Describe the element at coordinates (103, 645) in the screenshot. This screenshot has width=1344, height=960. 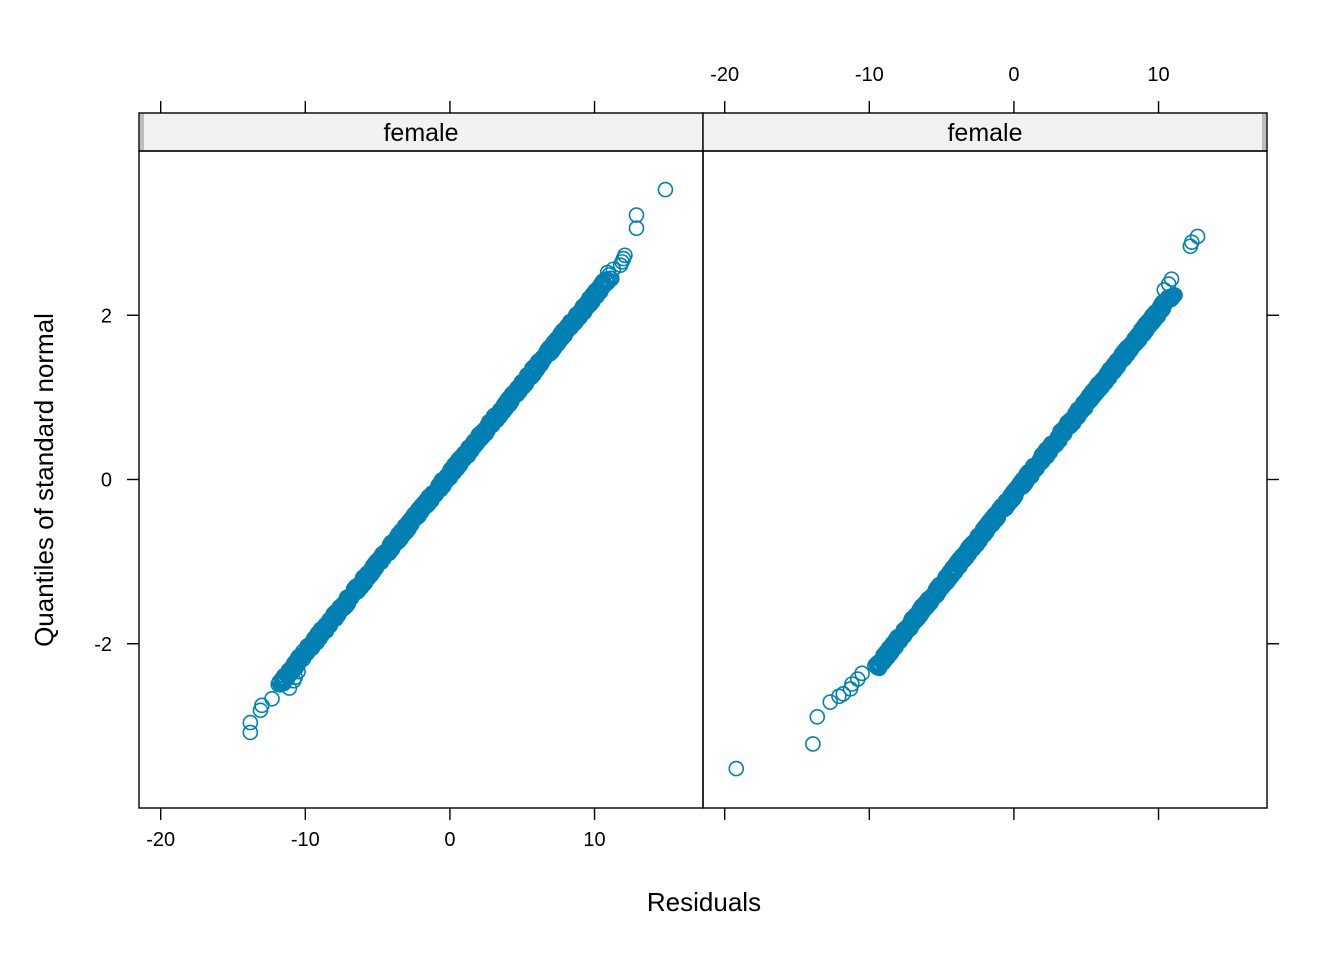
I see `y-tick-label: -2` at that location.